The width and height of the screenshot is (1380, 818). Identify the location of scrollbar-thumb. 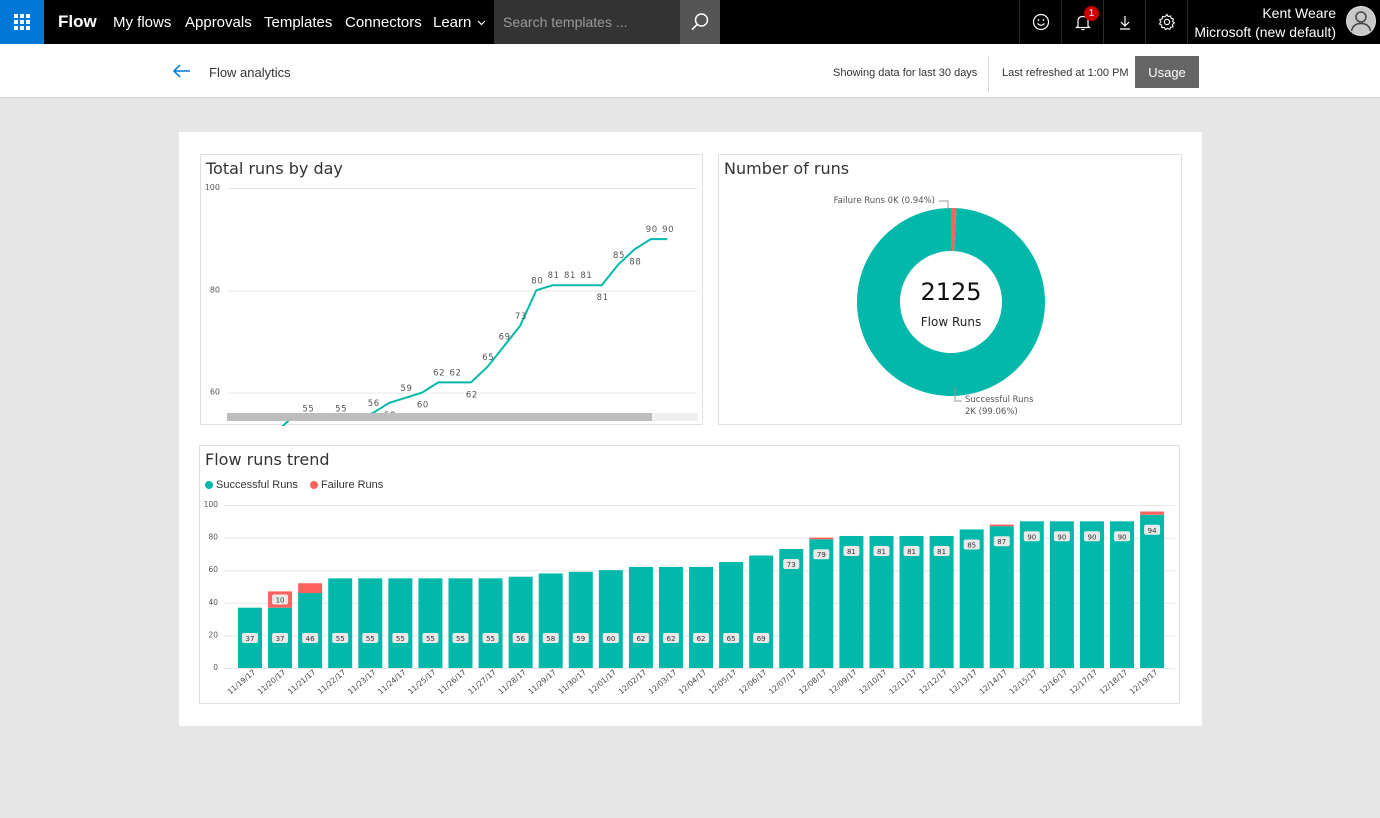
(439, 417).